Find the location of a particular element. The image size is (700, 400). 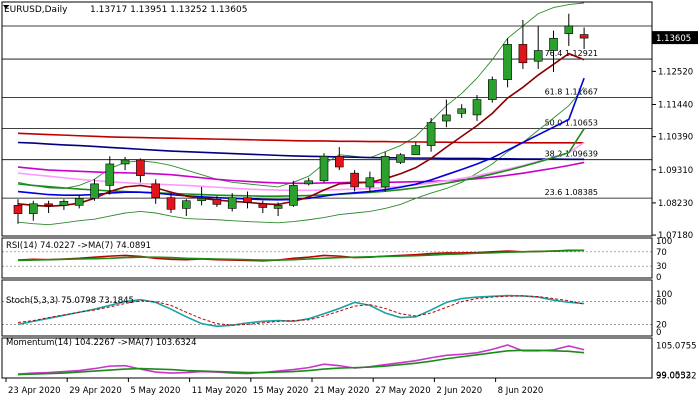

ohlc-label: 1.13717 1.13951 1.13252 1.13605 is located at coordinates (168, 10).